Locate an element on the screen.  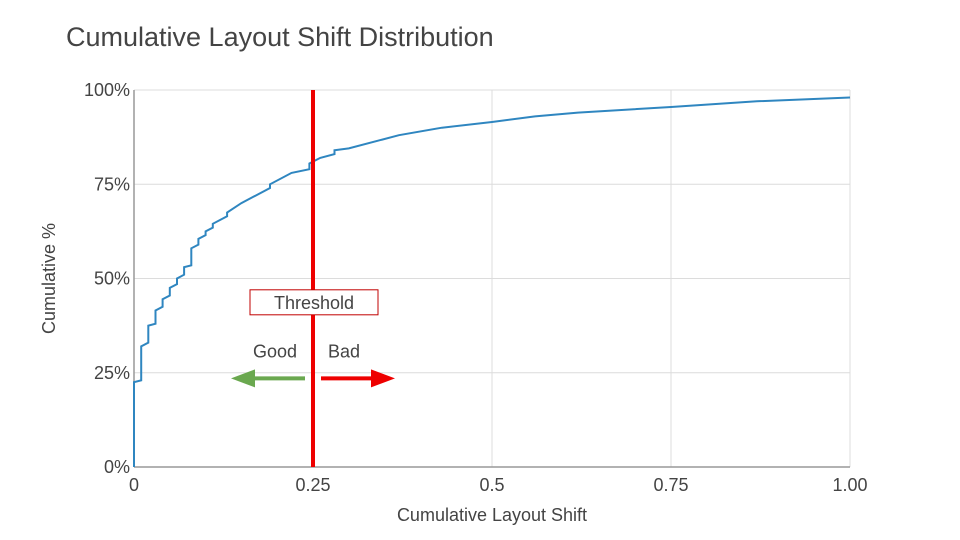
threshold-label: Threshold is located at coordinates (314, 303).